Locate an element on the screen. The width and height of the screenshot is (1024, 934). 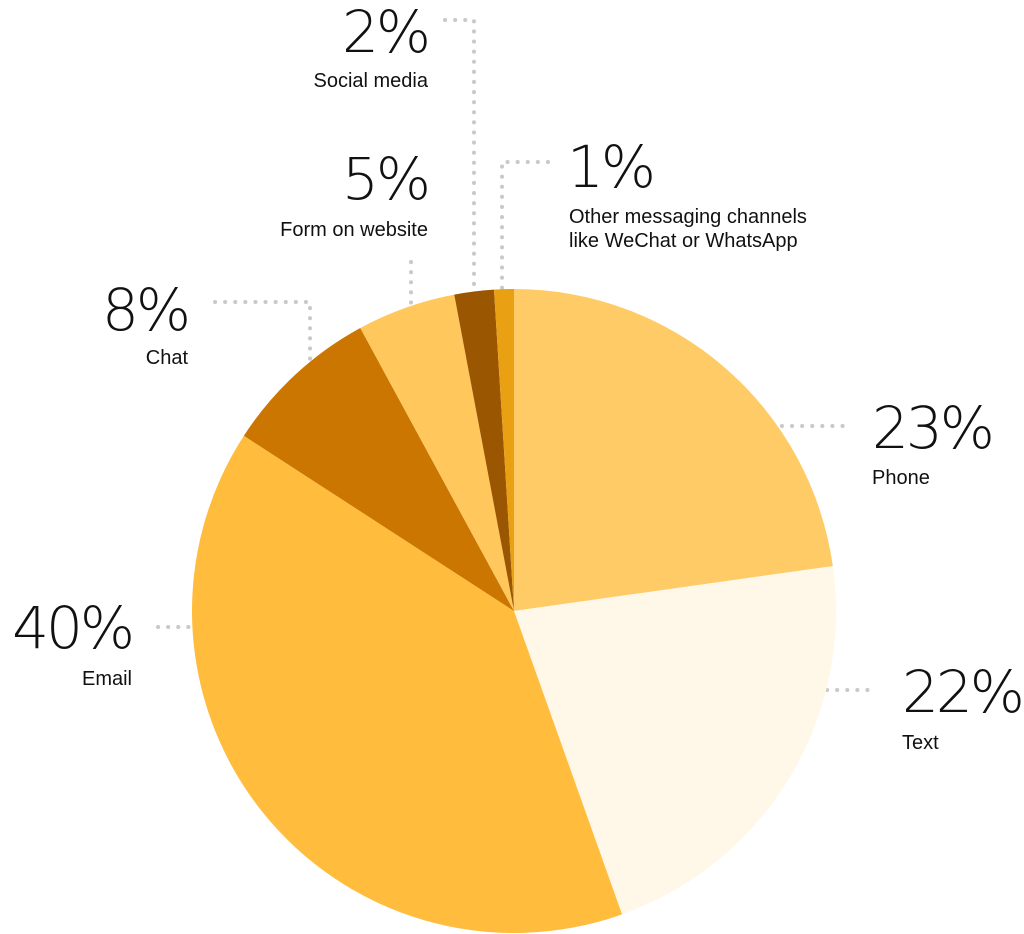
pie-slice-text is located at coordinates (675, 740).